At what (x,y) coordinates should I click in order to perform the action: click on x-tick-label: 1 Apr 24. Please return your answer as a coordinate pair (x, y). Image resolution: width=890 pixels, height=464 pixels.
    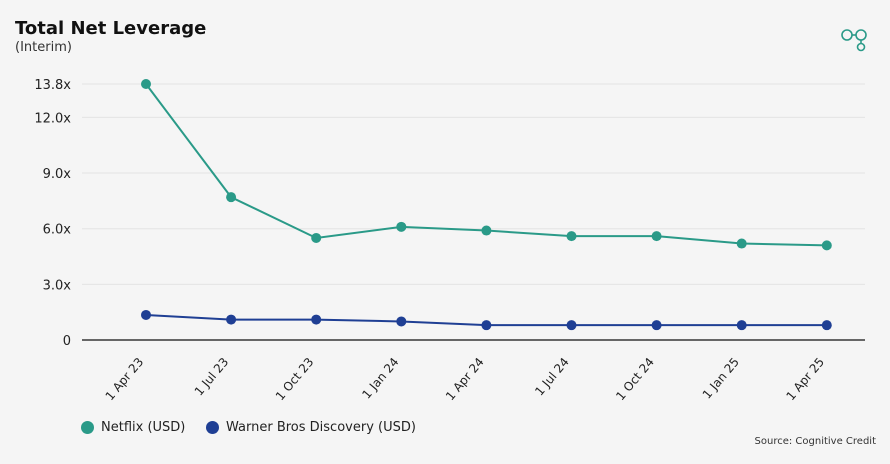
    Looking at the image, I should click on (465, 379).